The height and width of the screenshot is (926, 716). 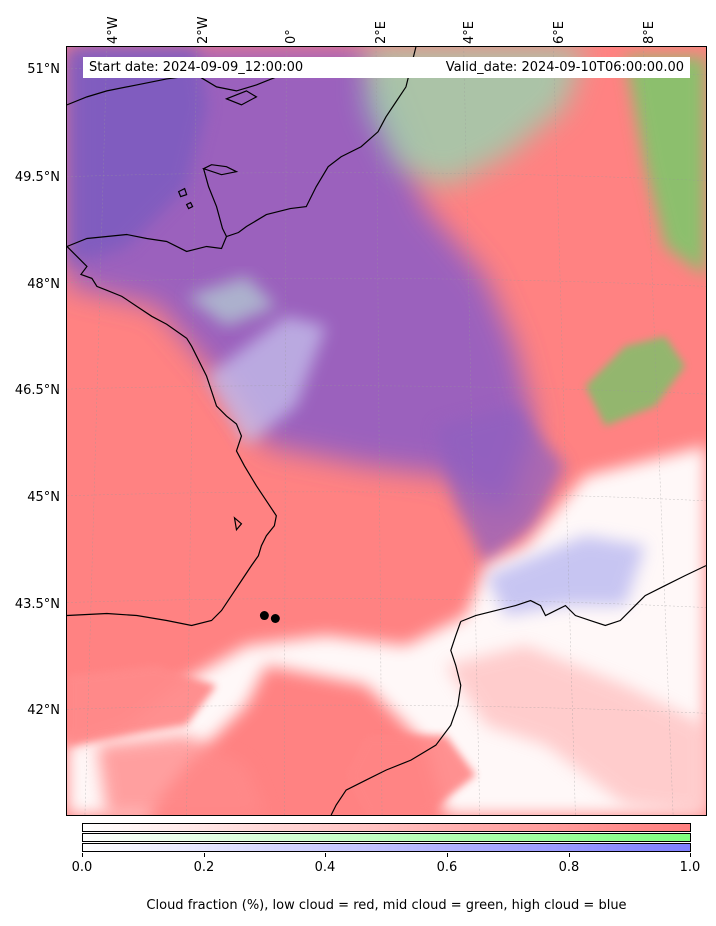 What do you see at coordinates (291, 36) in the screenshot?
I see `lon-label-0: 0°` at bounding box center [291, 36].